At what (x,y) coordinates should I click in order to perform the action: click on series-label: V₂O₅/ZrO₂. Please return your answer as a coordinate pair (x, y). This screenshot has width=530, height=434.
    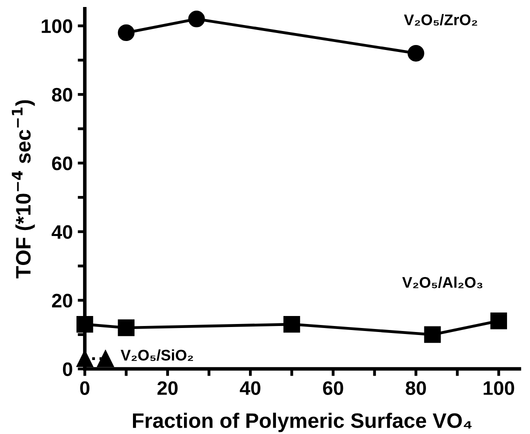
    Looking at the image, I should click on (441, 20).